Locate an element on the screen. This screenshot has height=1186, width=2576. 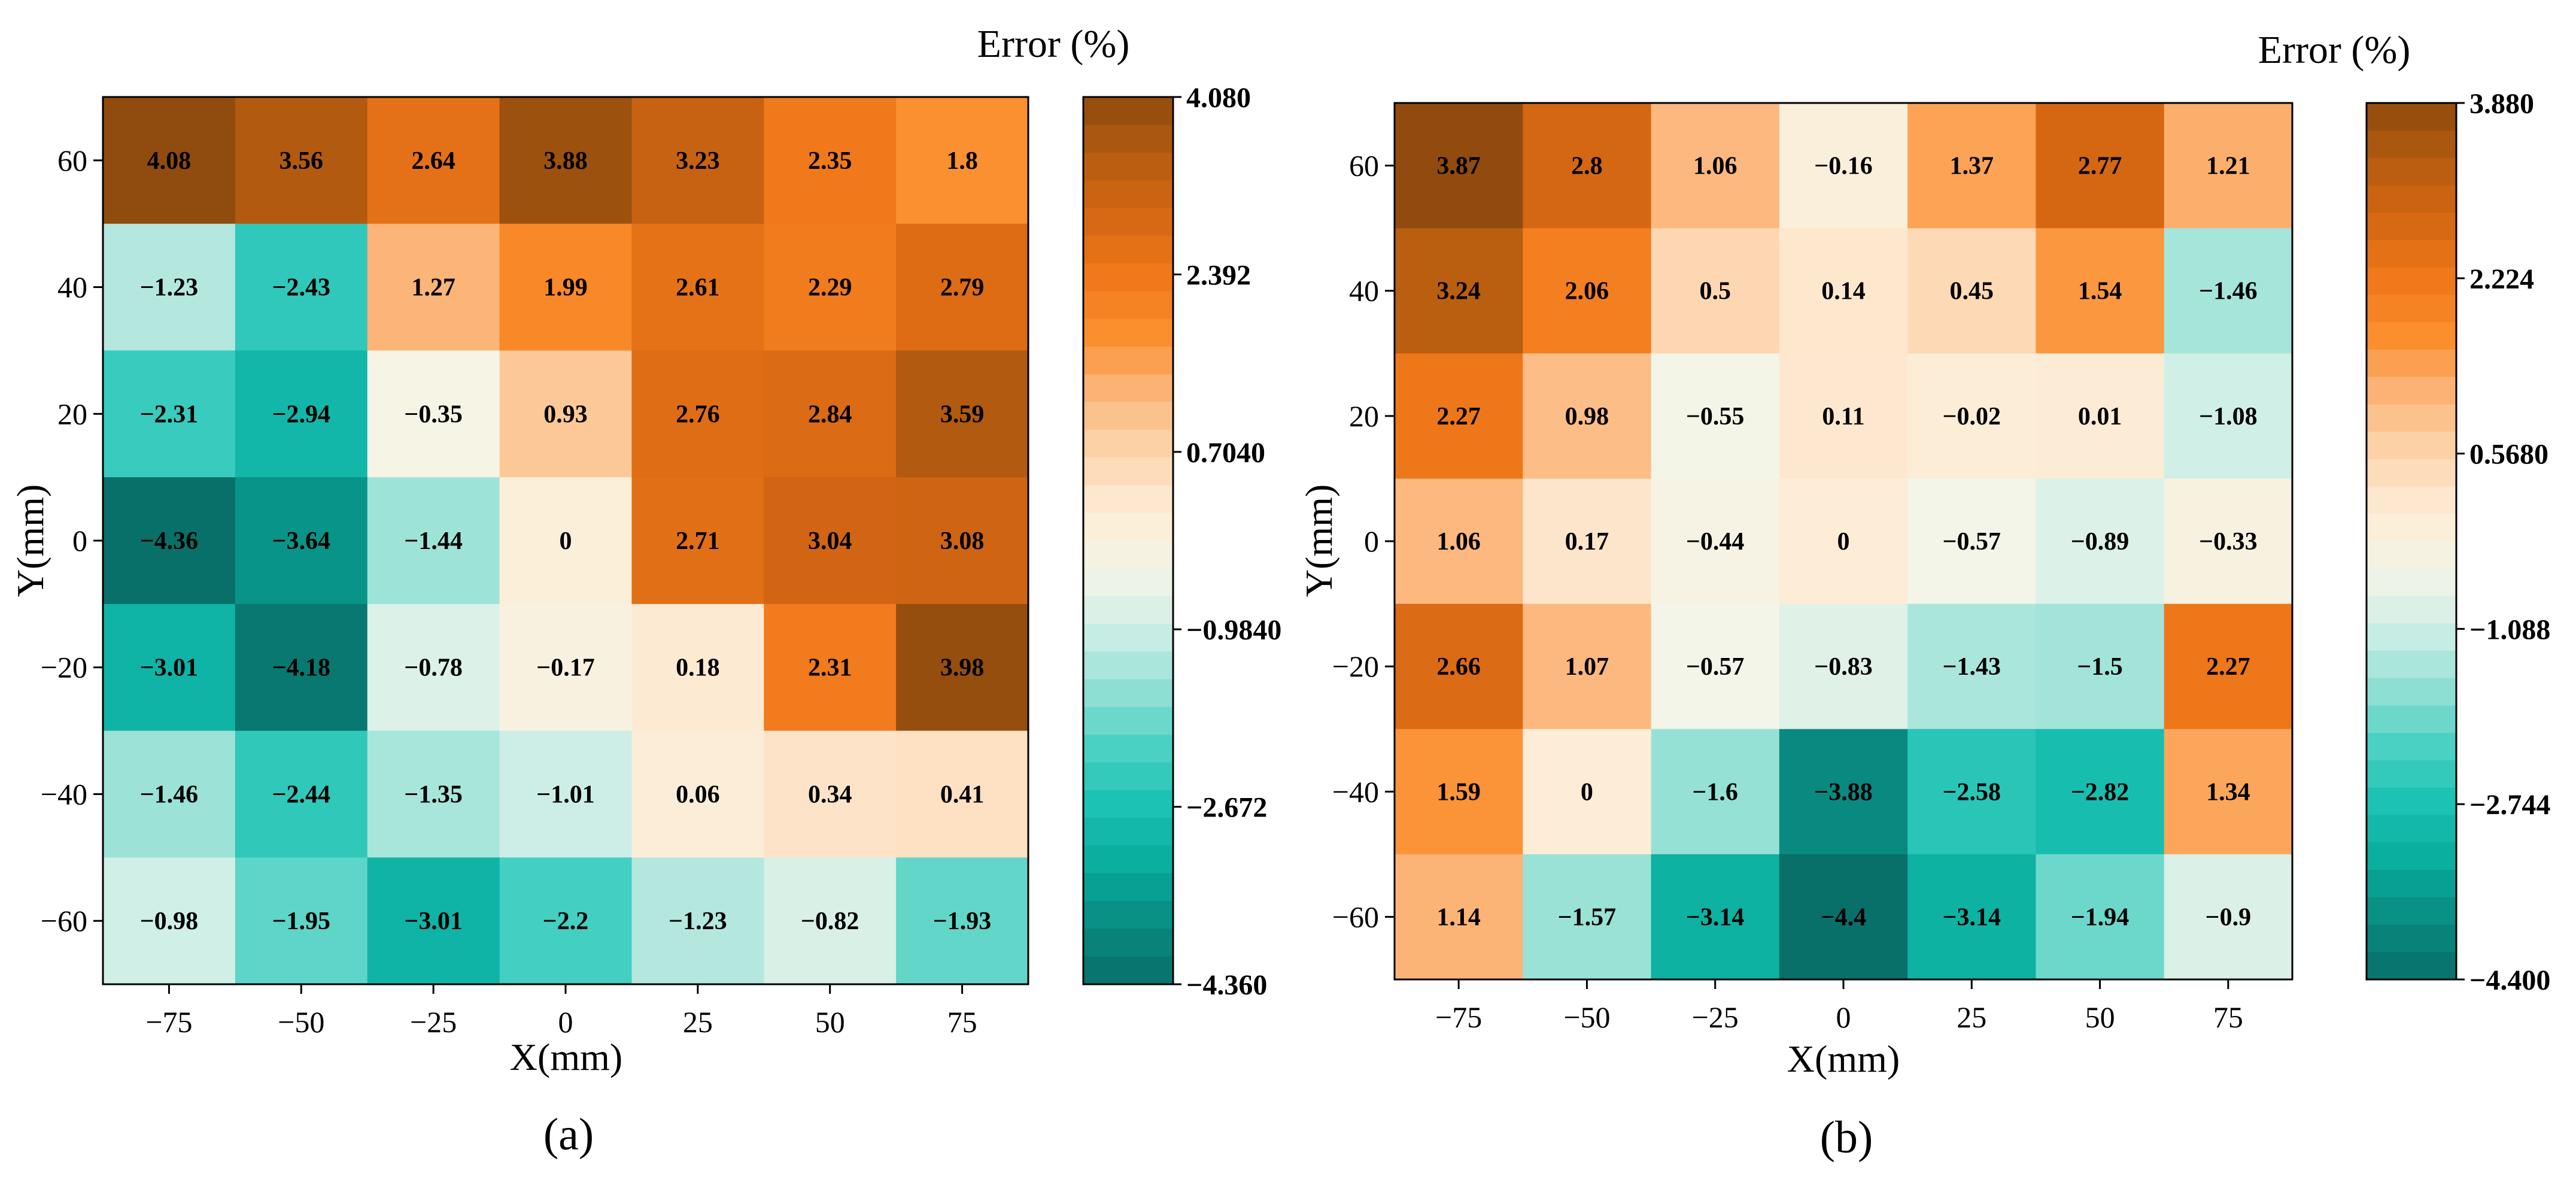
cell-value-label: 0 is located at coordinates (1587, 792).